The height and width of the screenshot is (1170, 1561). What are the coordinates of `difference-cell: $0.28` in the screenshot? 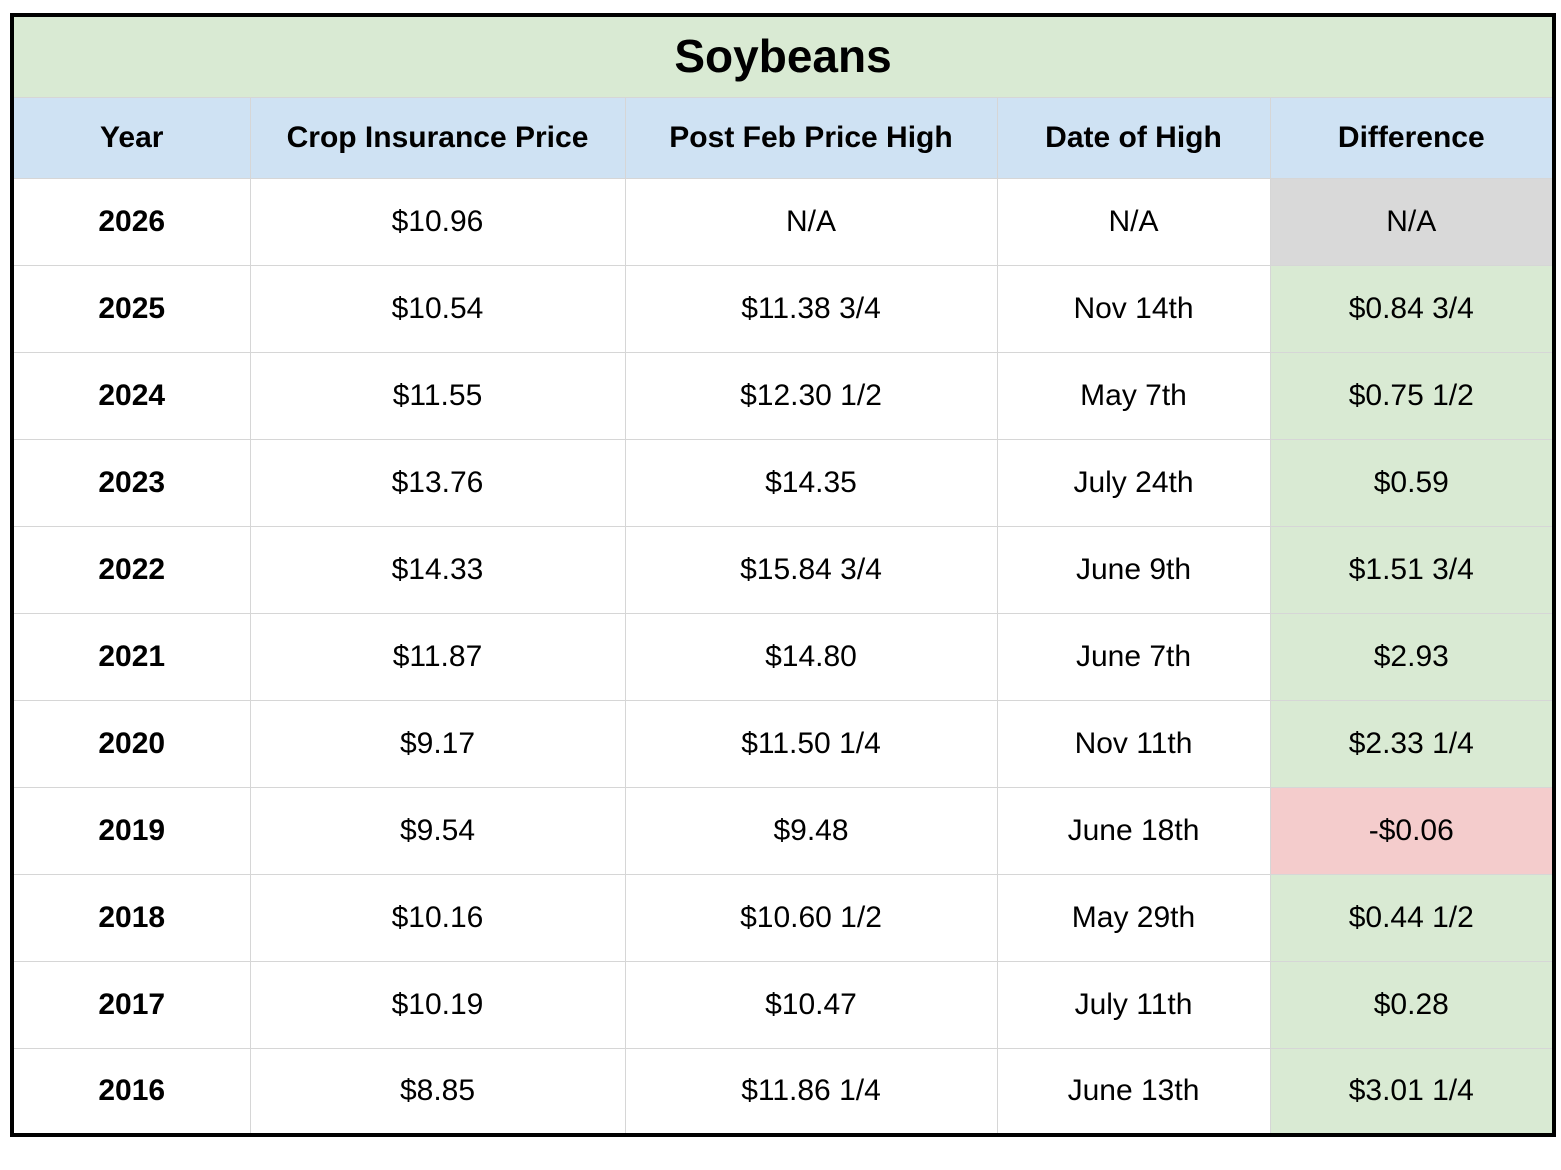 It's located at (1412, 1004).